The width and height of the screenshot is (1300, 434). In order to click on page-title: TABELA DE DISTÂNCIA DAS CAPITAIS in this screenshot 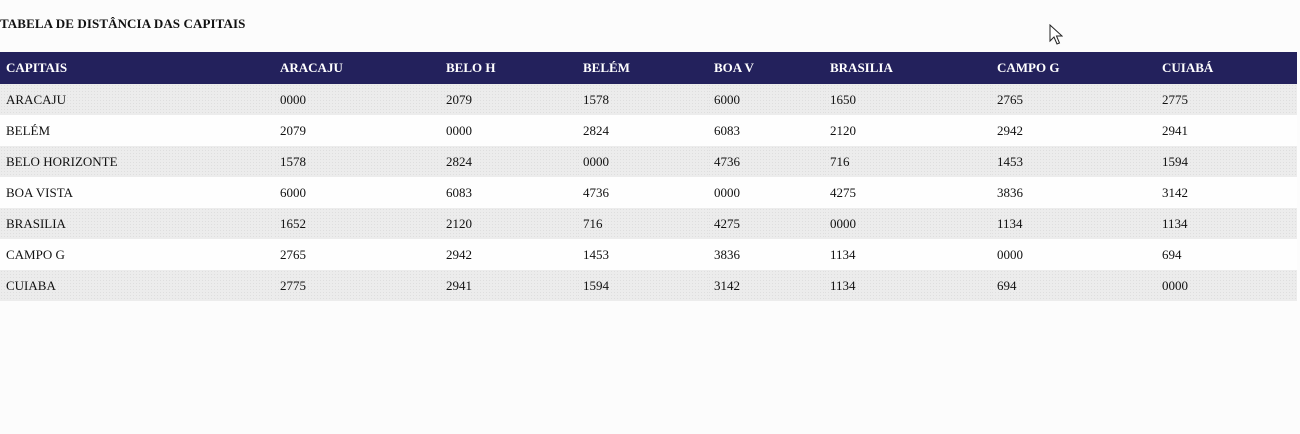, I will do `click(123, 23)`.